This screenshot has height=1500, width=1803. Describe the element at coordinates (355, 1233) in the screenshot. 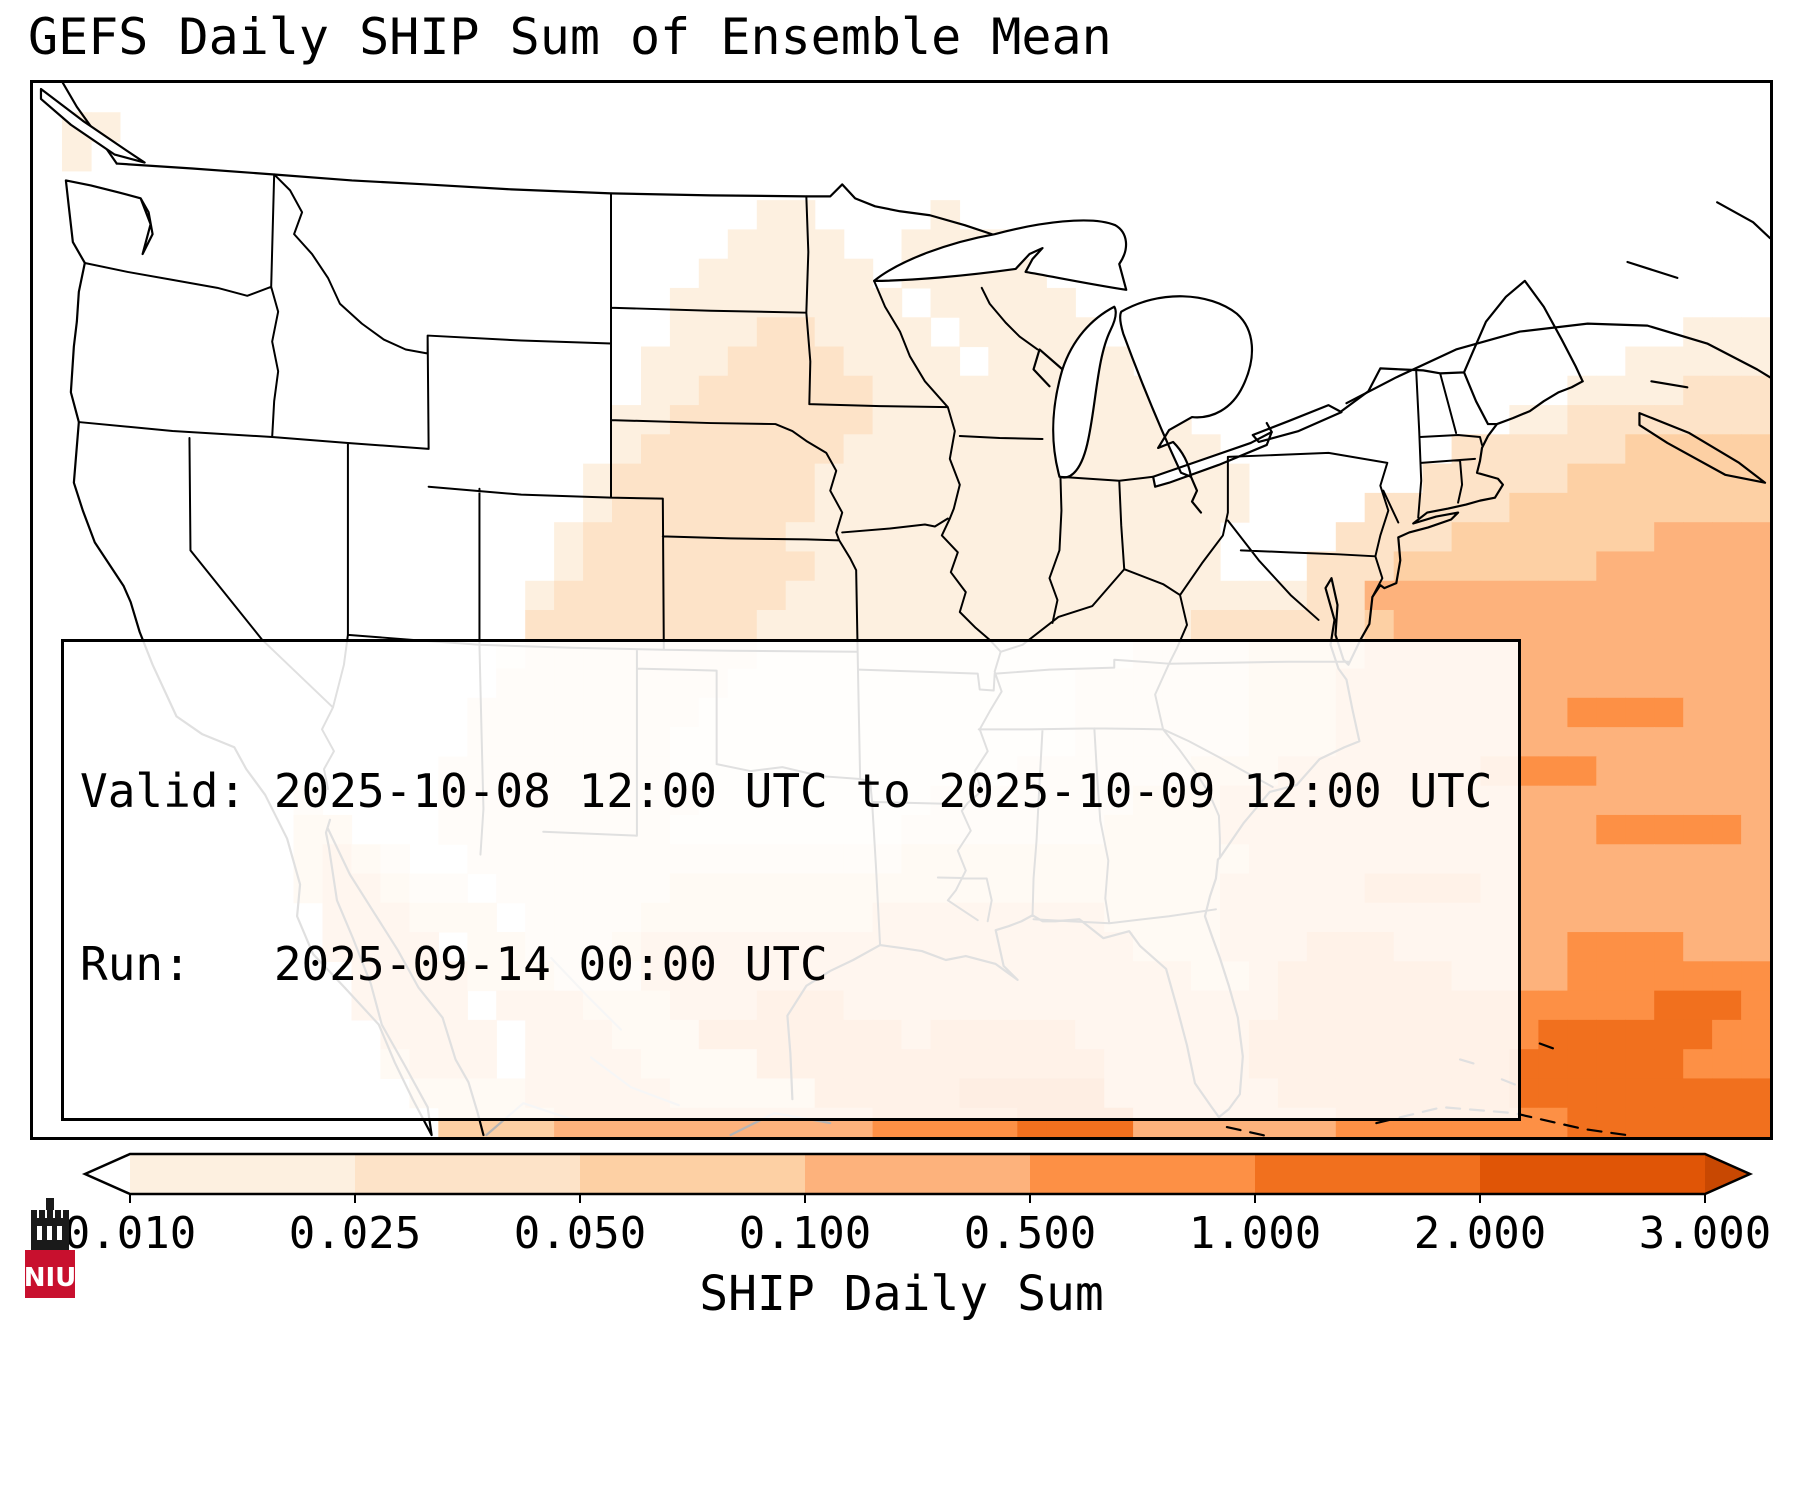

I see `colorbar-tick-label: 0.025` at that location.